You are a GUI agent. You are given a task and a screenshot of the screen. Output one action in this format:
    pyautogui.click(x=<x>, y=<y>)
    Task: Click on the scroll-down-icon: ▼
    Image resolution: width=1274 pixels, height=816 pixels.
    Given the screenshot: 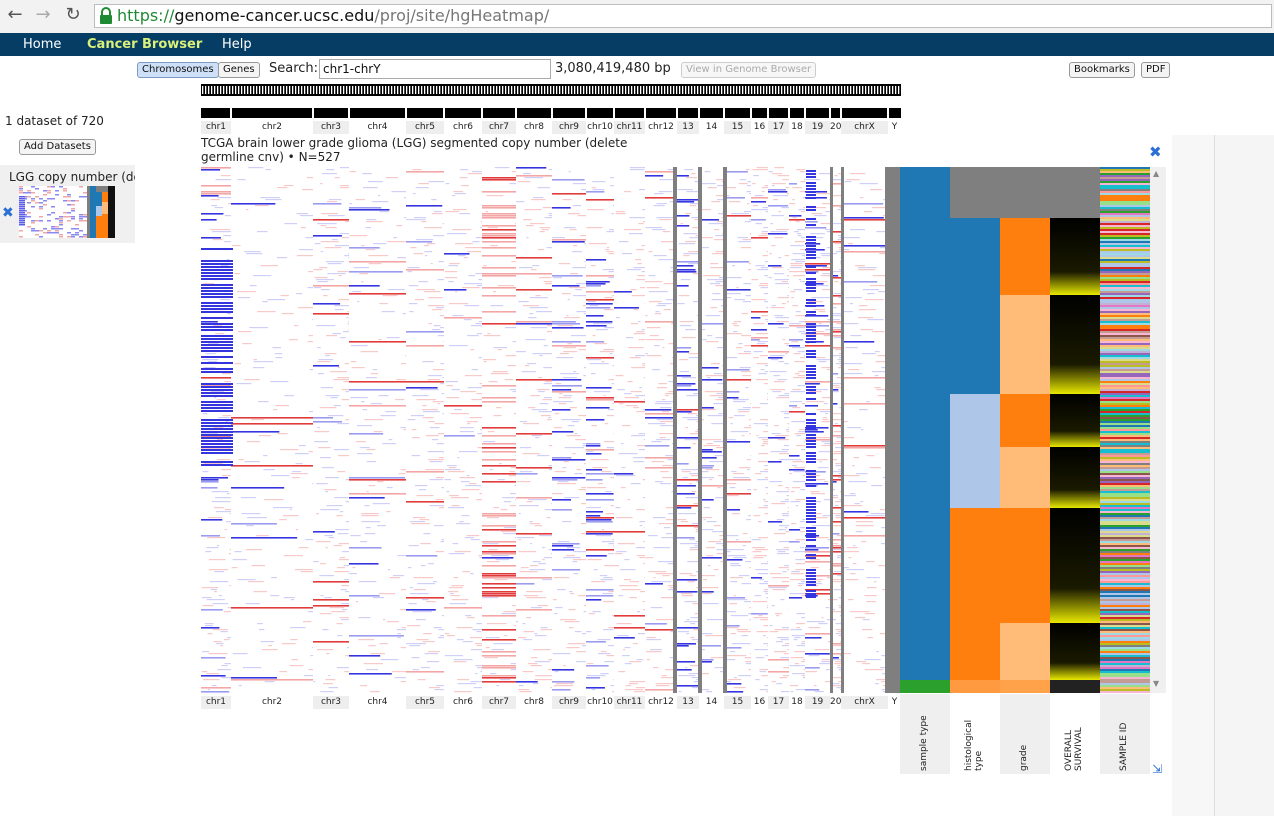 What is the action you would take?
    pyautogui.click(x=1156, y=683)
    